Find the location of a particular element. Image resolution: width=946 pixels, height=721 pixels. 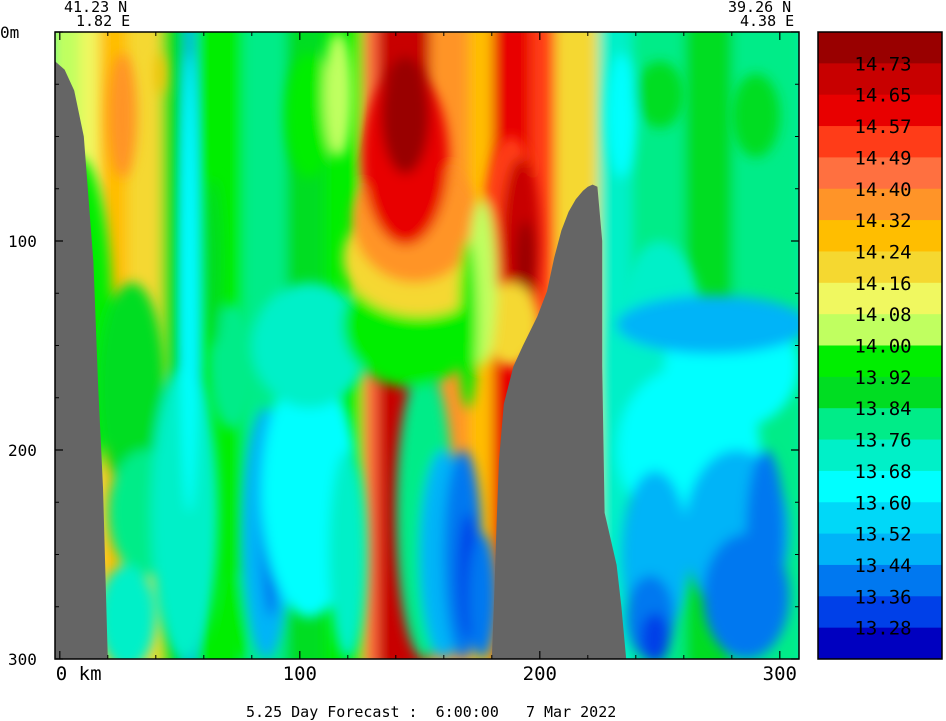

colorbar-label-11: 13.84 is located at coordinates (882, 409).